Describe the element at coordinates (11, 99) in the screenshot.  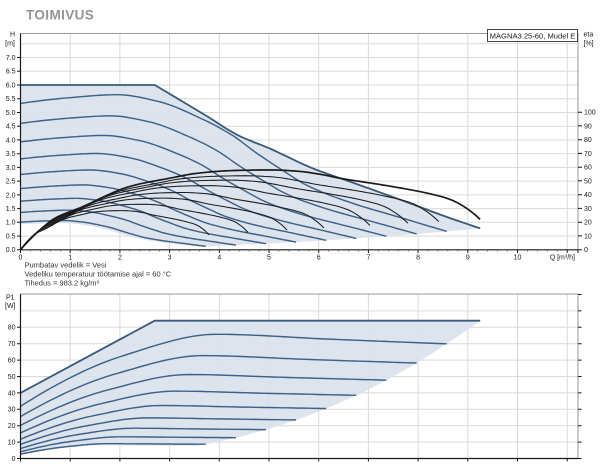
I see `svg-text: 5.5` at that location.